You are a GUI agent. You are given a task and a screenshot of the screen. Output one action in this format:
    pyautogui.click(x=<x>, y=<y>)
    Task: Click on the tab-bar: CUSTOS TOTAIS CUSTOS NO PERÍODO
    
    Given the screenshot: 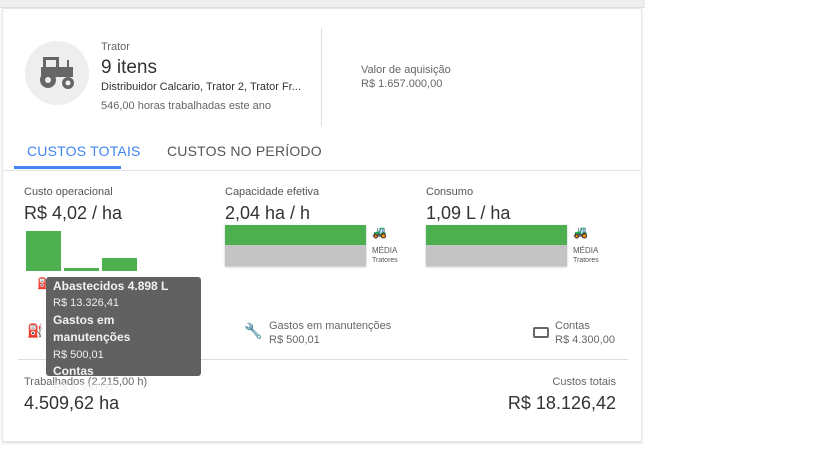 What is the action you would take?
    pyautogui.click(x=322, y=152)
    